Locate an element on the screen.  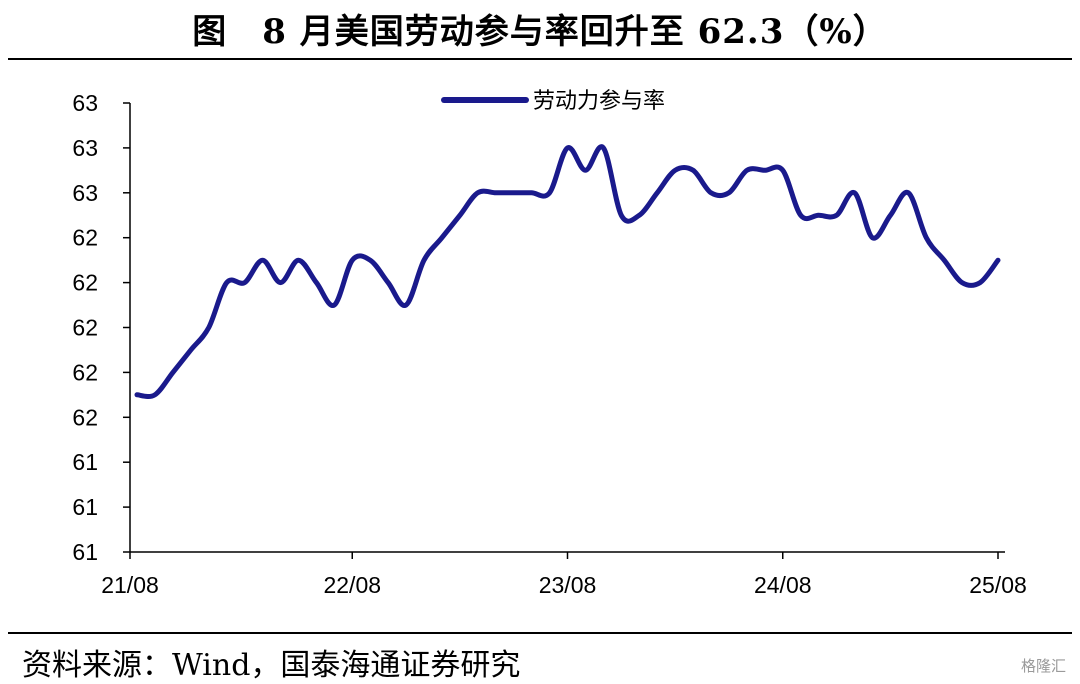
source-divider is located at coordinates (540, 633).